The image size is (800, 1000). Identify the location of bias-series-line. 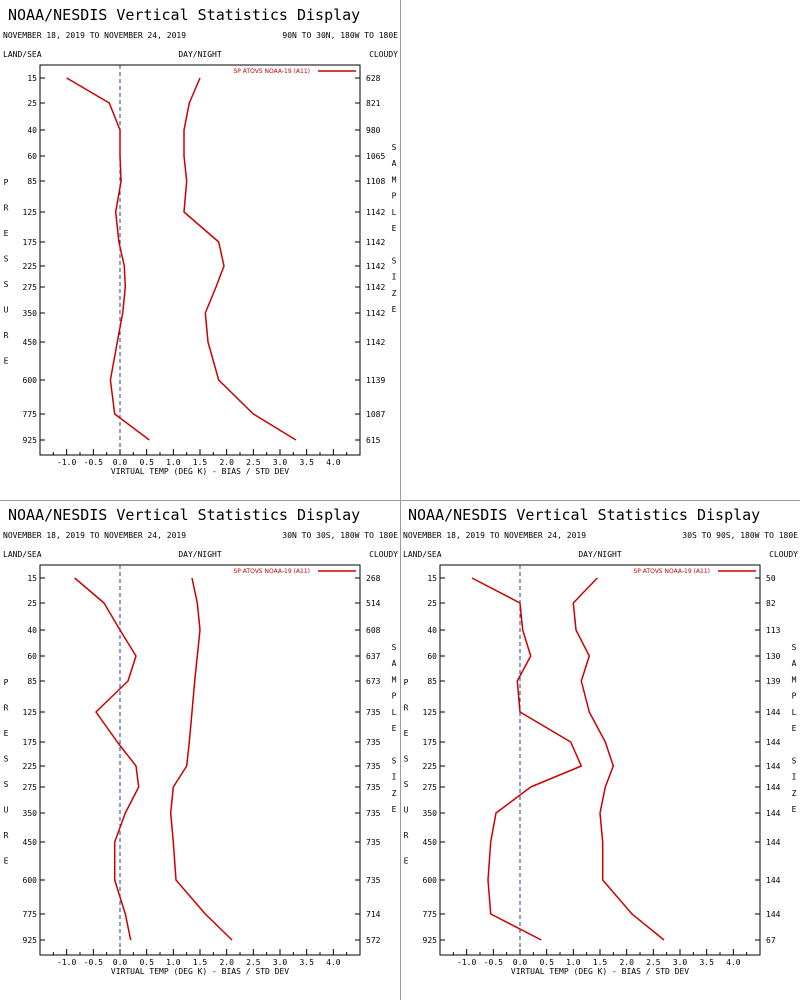
(527, 759).